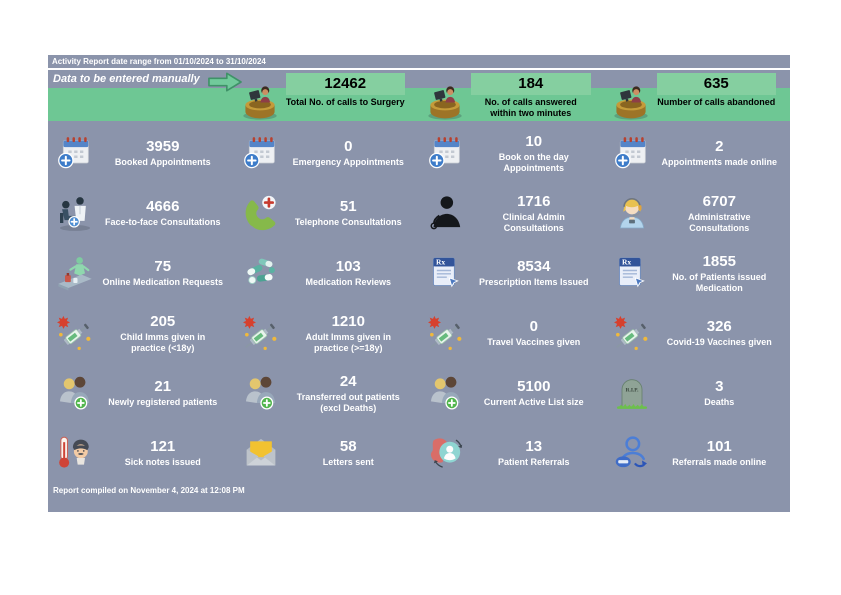  I want to click on clinician-silhouette-icon, so click(446, 213).